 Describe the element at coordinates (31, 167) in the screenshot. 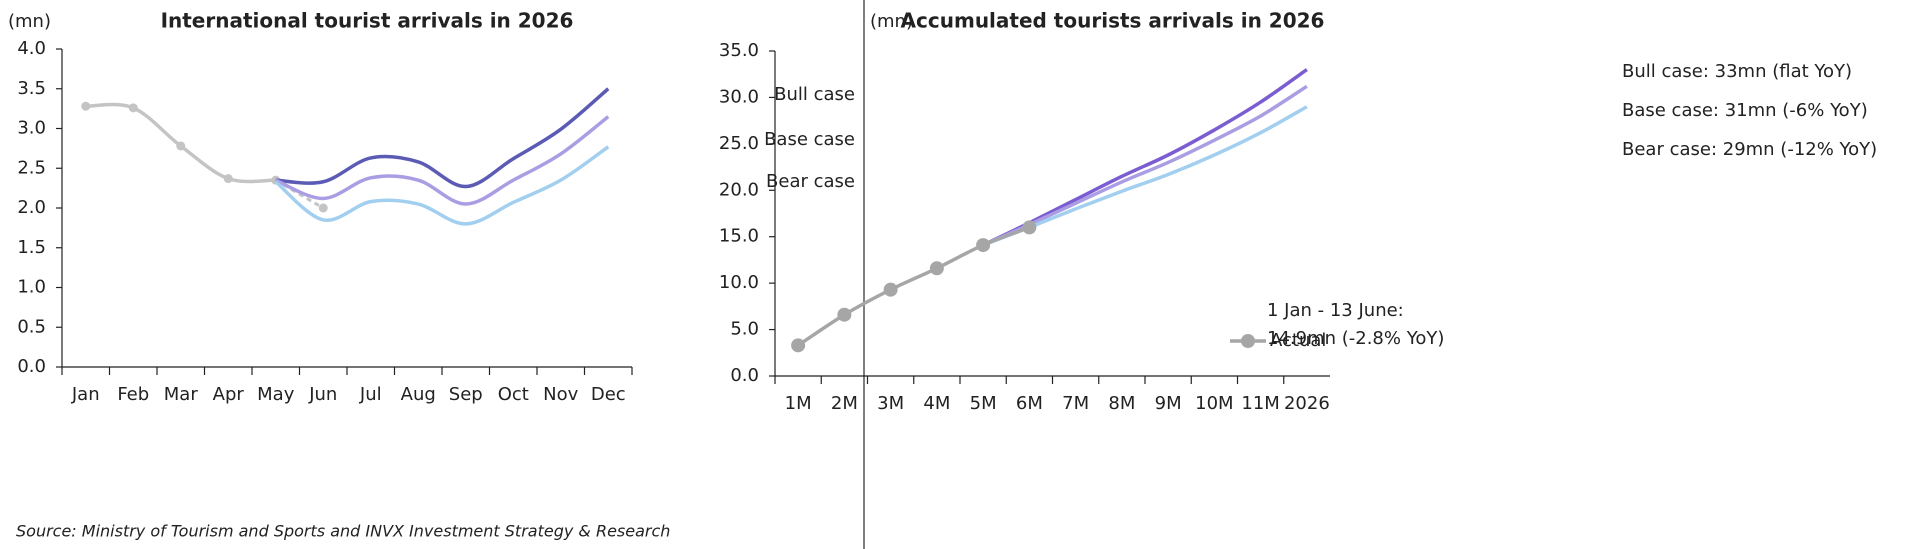

I see `y-tick-label: 2.5` at that location.